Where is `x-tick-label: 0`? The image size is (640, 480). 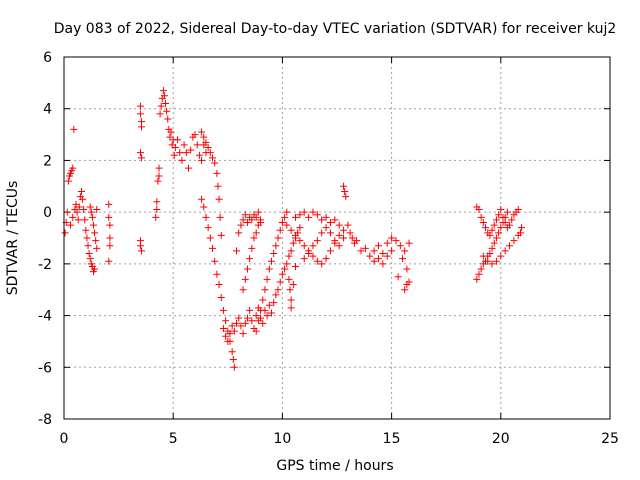 x-tick-label: 0 is located at coordinates (64, 439).